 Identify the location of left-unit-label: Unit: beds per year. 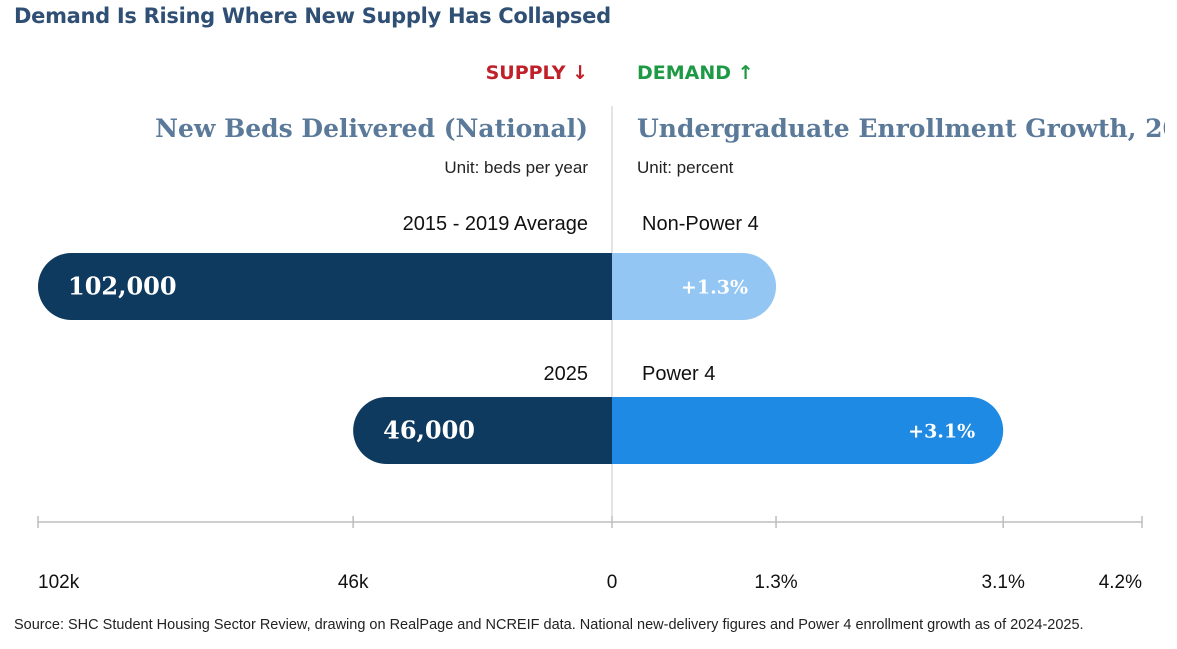
(516, 167).